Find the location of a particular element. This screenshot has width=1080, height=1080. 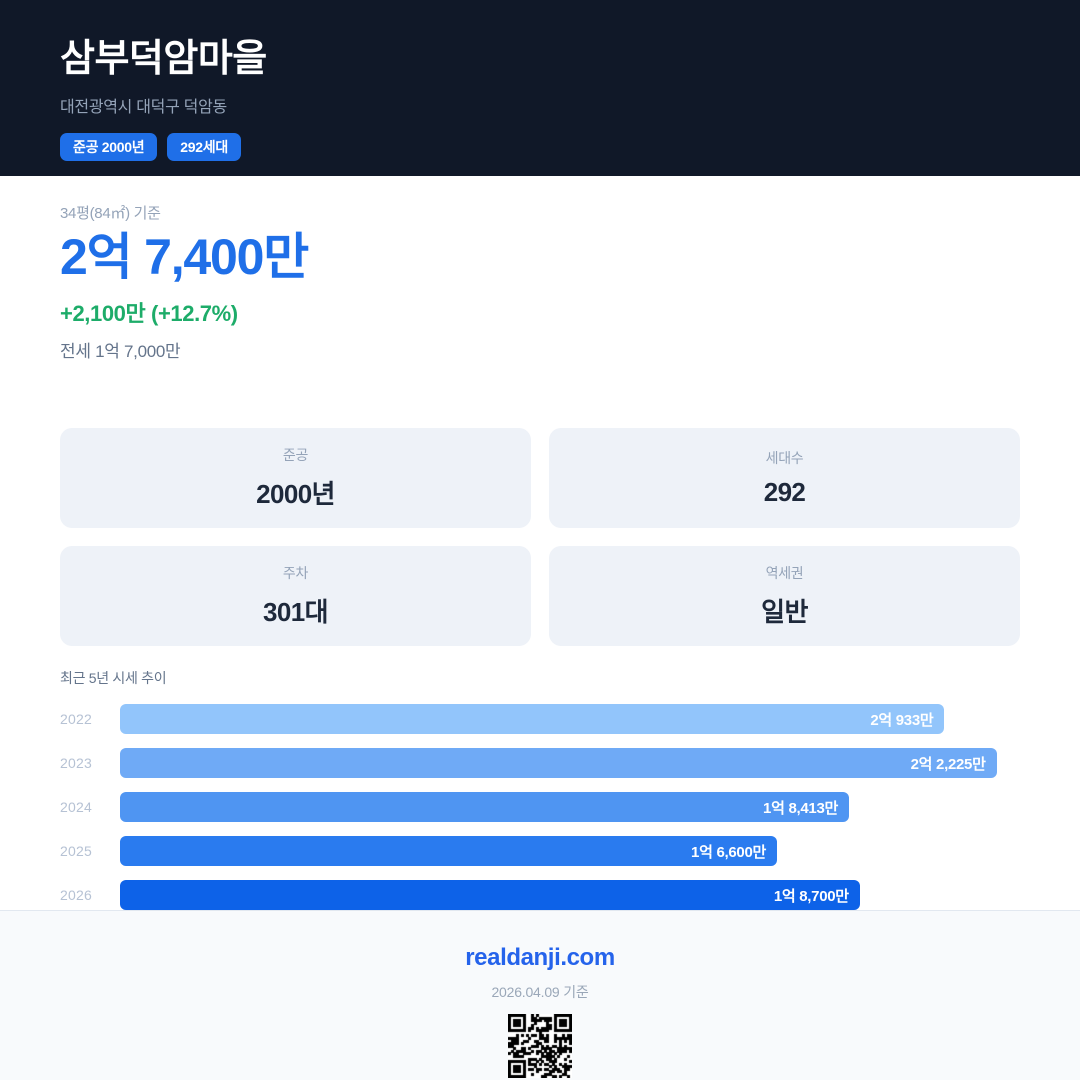

chart-bar: 2억 933만 is located at coordinates (532, 719).